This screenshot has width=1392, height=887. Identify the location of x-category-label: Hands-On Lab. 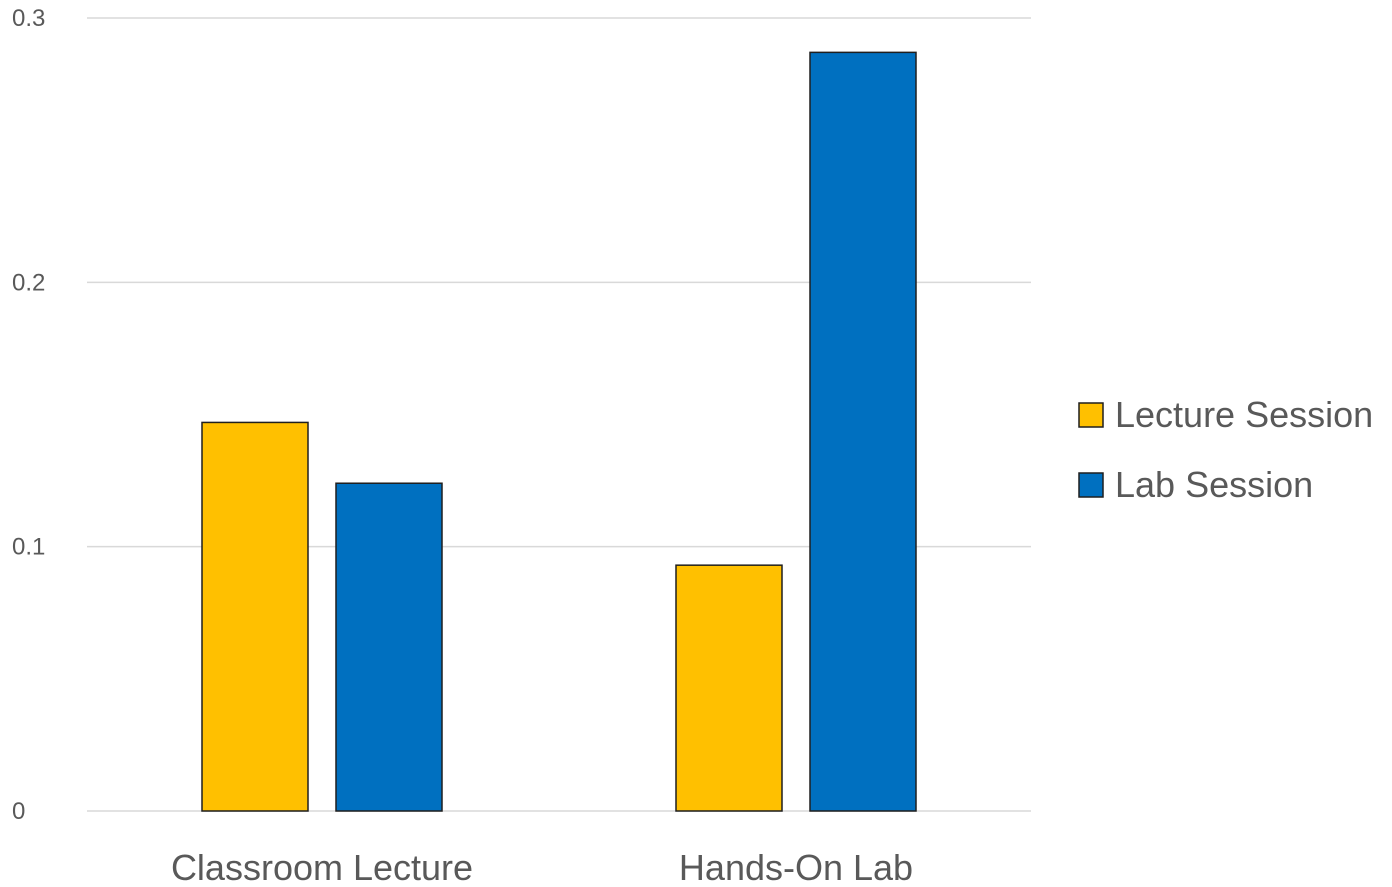
(796, 867).